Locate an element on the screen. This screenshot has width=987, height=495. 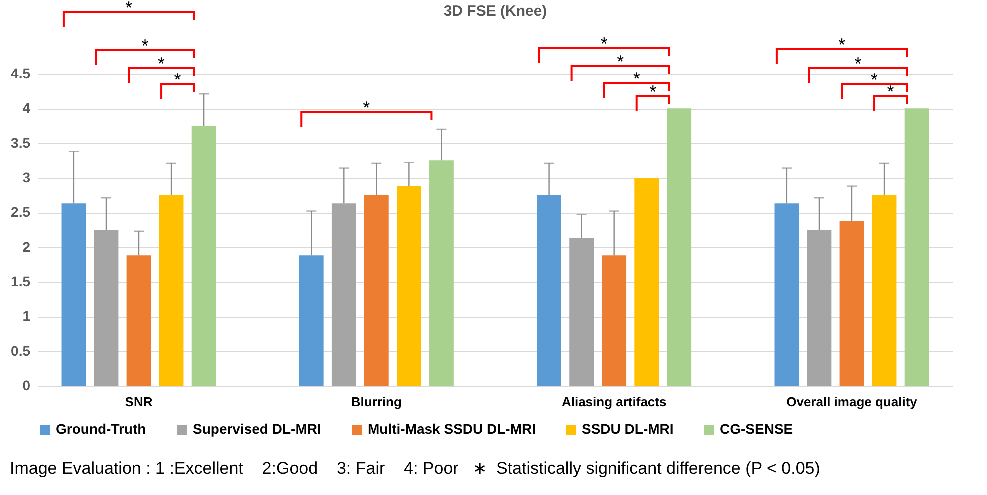
legend-label: CG-SENSE is located at coordinates (757, 429).